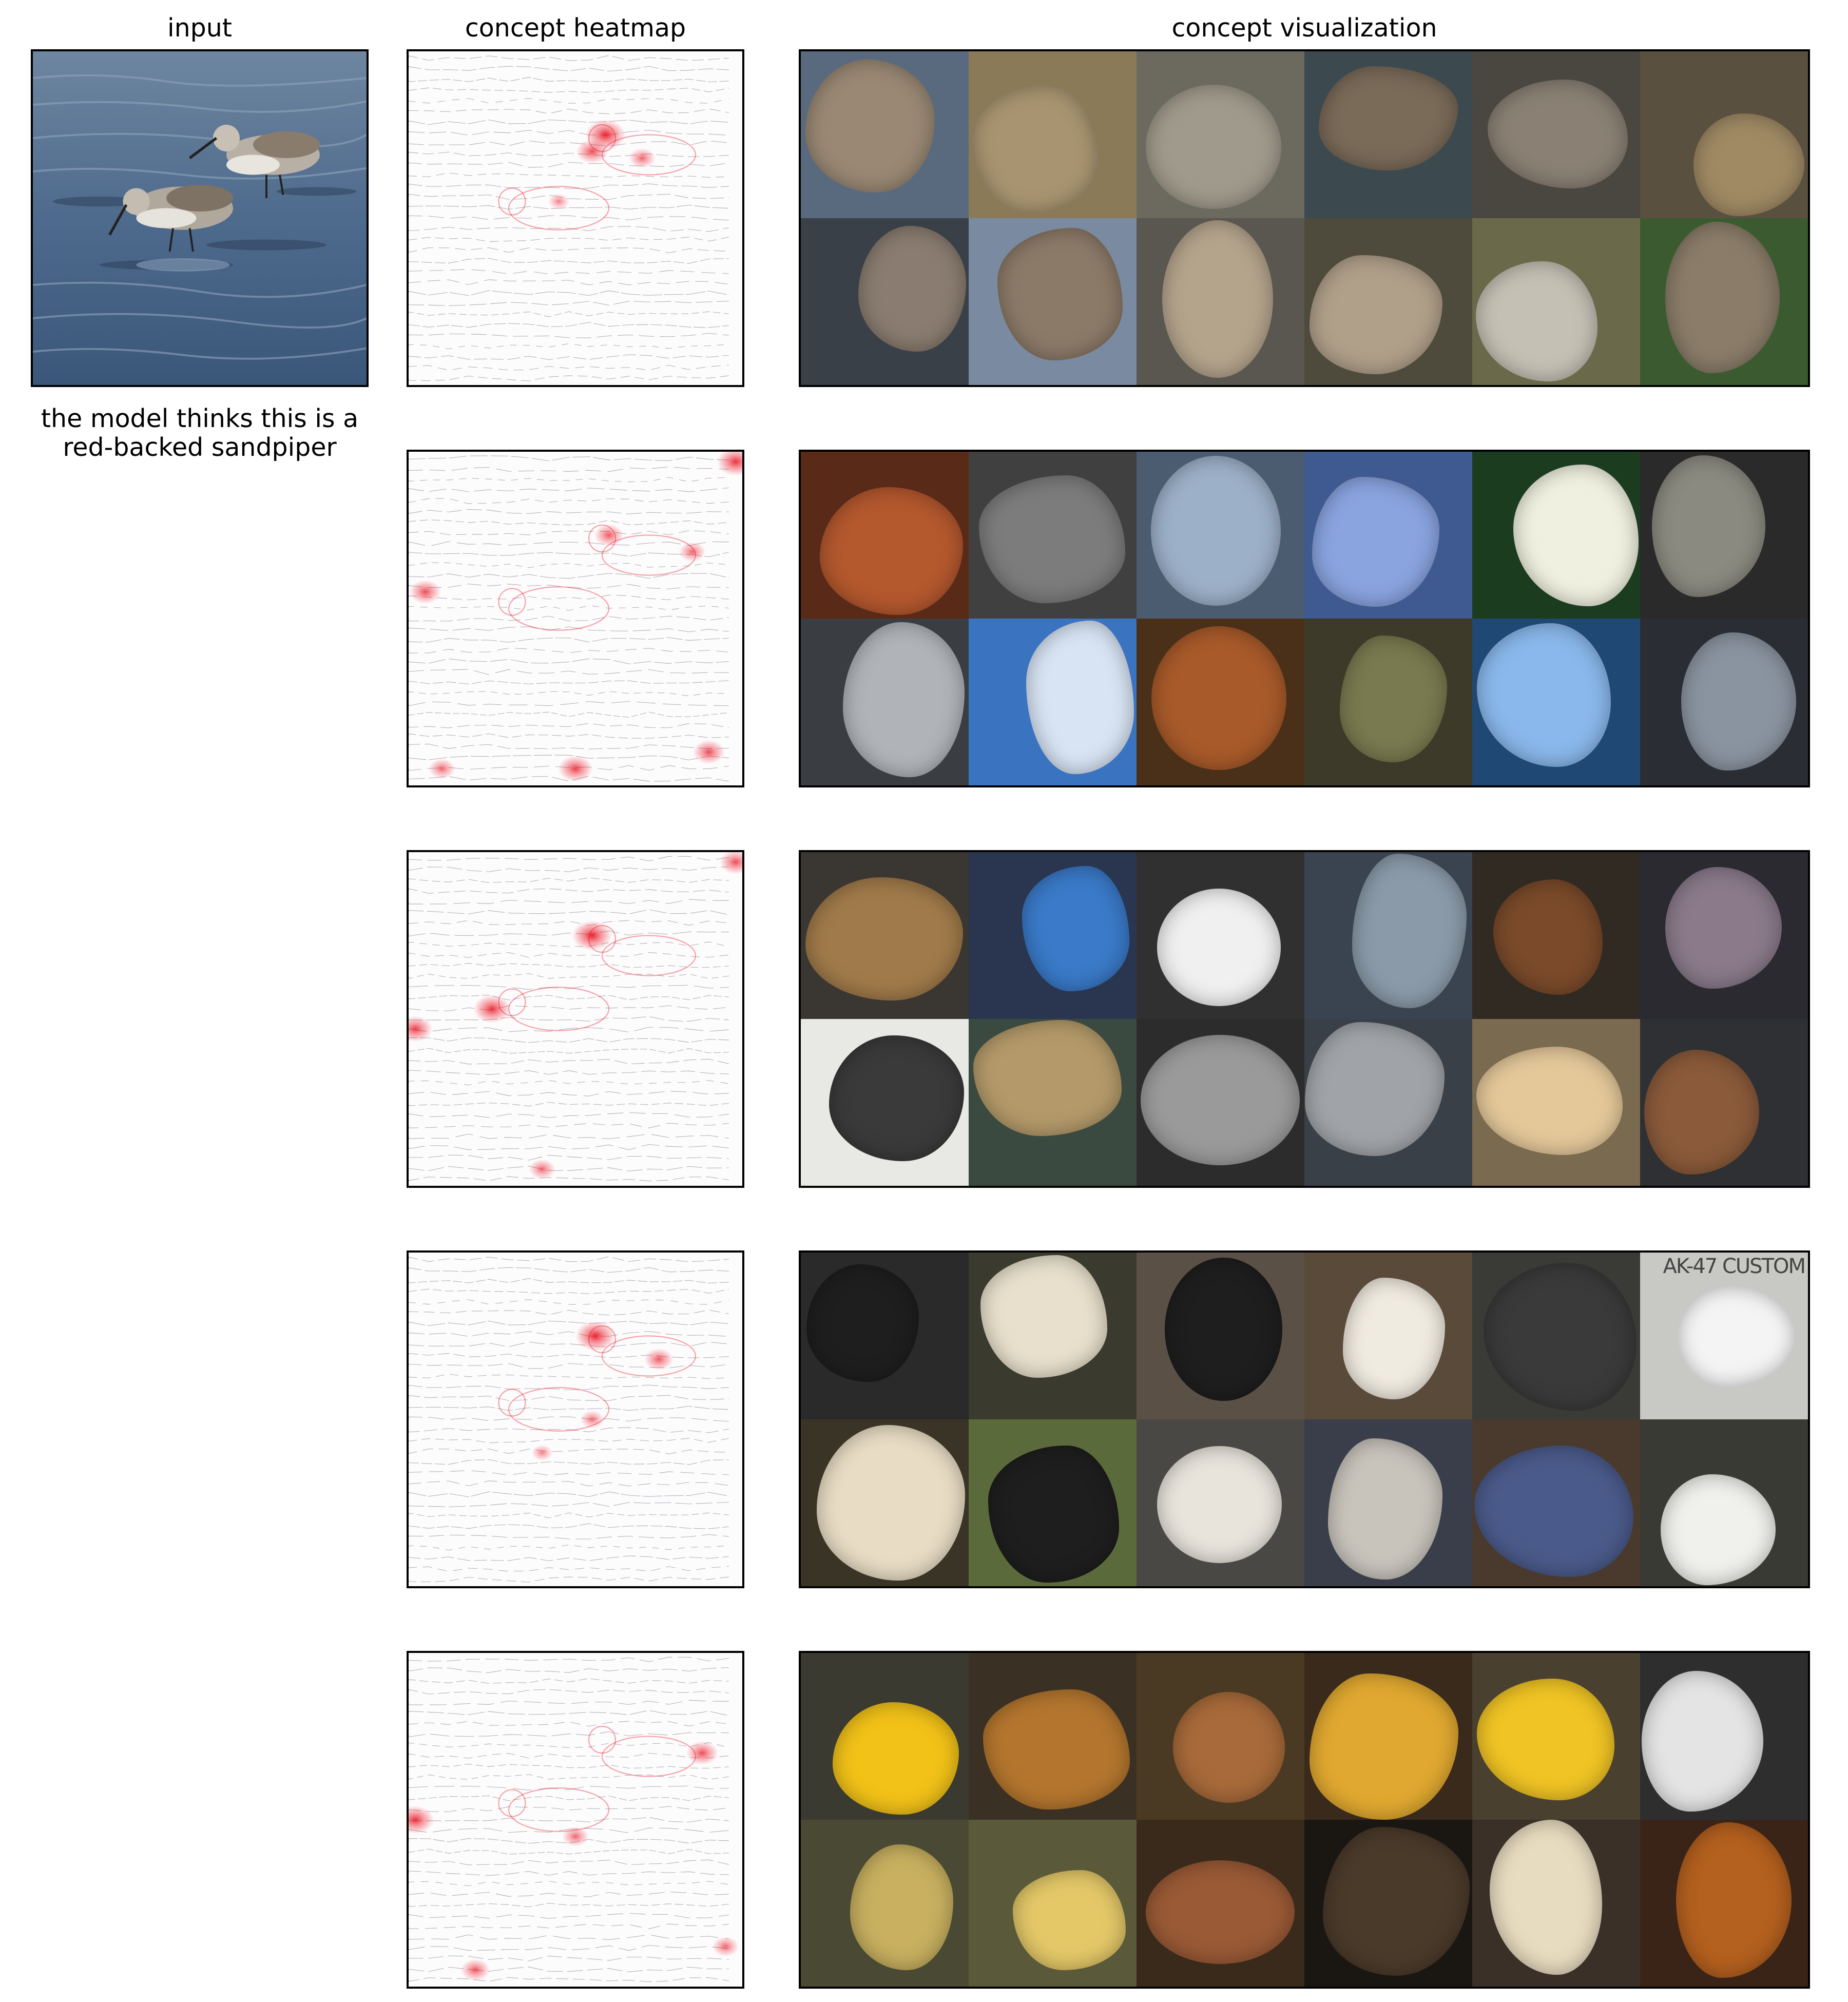 The image size is (1848, 2002). Describe the element at coordinates (200, 447) in the screenshot. I see `prediction-caption-line-2: red-backed sandpiper` at that location.